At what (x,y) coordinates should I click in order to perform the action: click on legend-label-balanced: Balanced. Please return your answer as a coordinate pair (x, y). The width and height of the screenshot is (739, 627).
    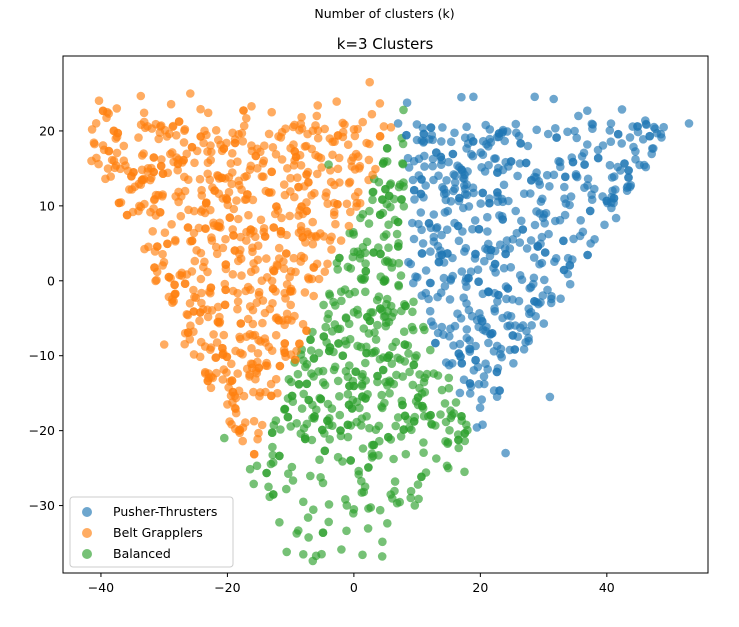
    Looking at the image, I should click on (142, 553).